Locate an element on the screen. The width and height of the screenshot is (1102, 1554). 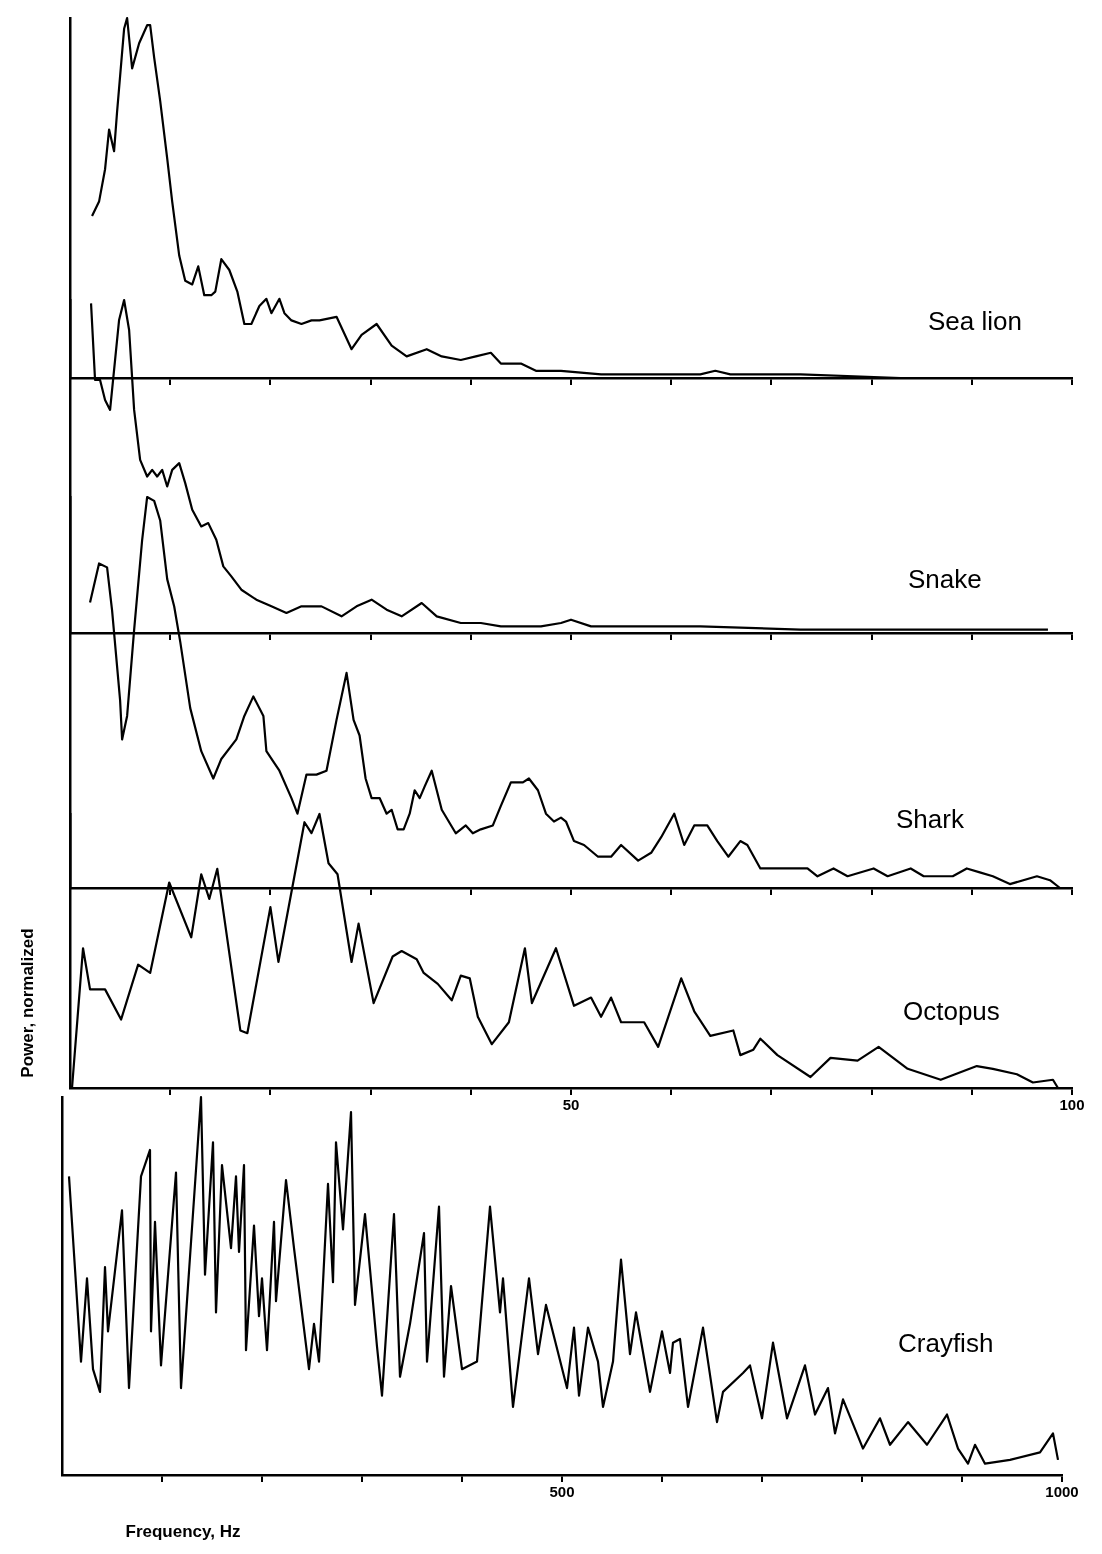
series-label: Snake is located at coordinates (945, 579).